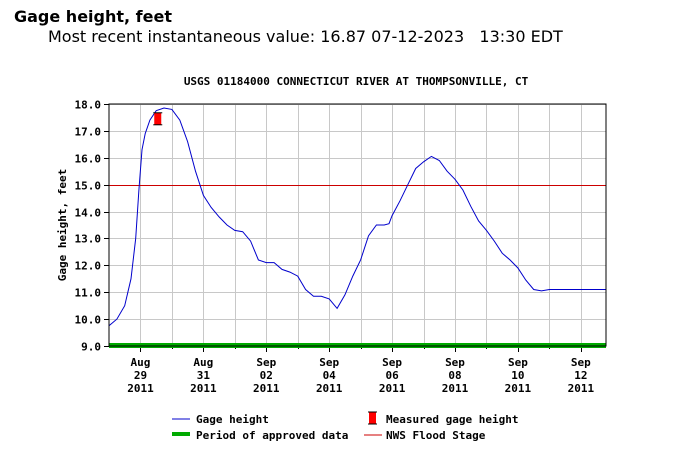 The image size is (682, 450). What do you see at coordinates (88, 320) in the screenshot?
I see `y-tick-label: 10.0` at bounding box center [88, 320].